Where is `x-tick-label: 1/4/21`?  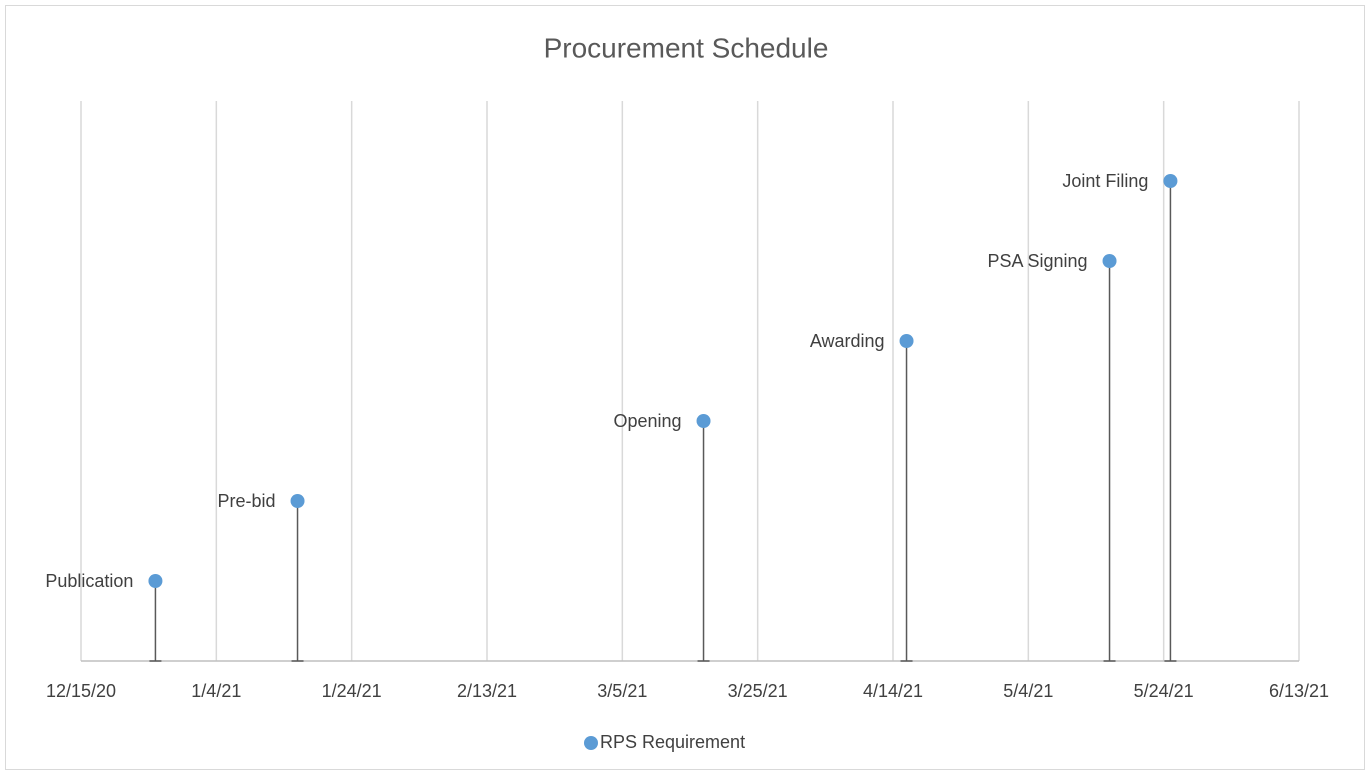
x-tick-label: 1/4/21 is located at coordinates (216, 691).